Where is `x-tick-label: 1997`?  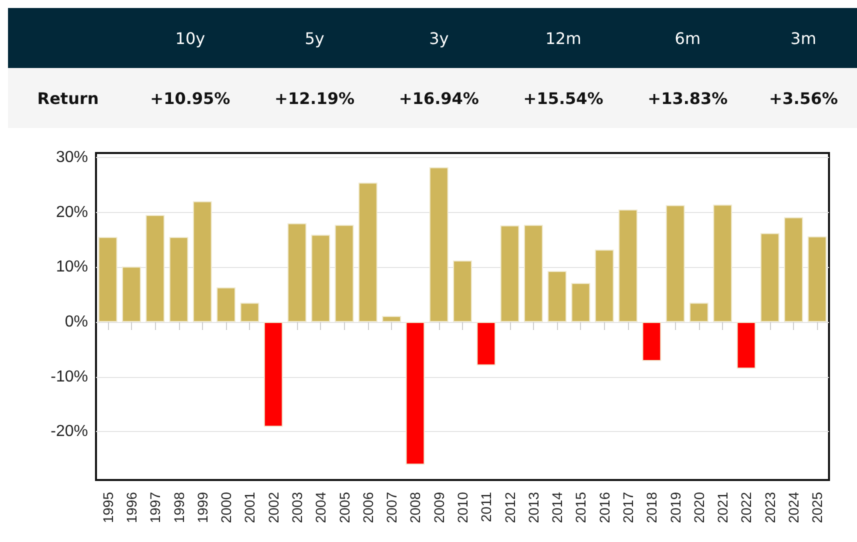 x-tick-label: 1997 is located at coordinates (155, 508).